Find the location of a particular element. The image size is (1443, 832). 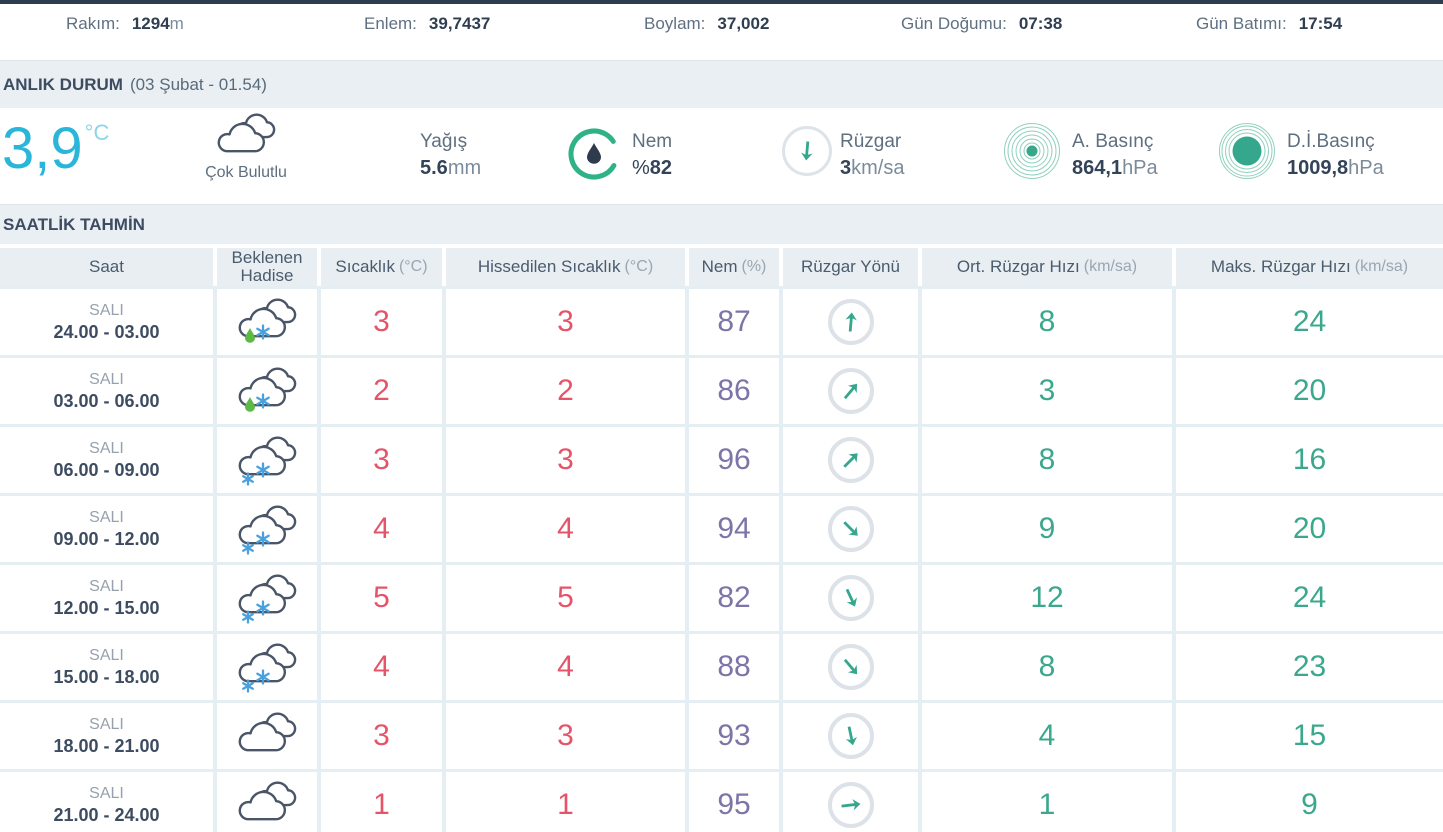

altitude-value: 1294 is located at coordinates (150, 23).